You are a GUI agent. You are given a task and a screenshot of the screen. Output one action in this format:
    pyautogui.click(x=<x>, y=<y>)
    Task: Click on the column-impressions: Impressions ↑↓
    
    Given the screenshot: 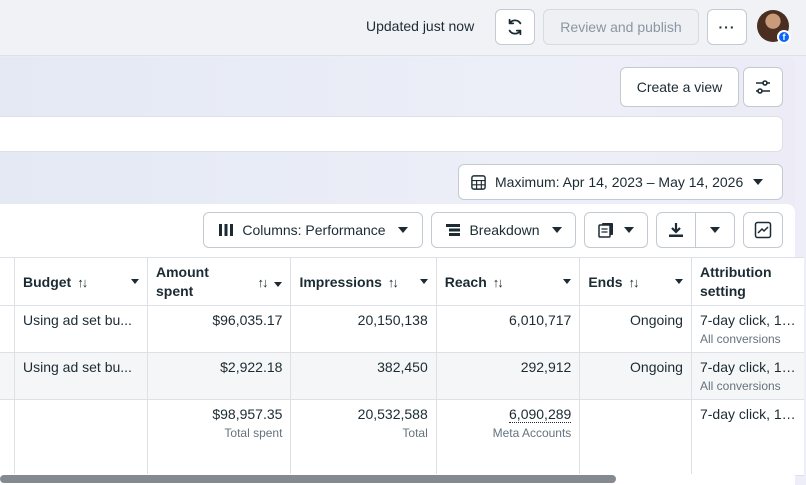 What is the action you would take?
    pyautogui.click(x=363, y=281)
    